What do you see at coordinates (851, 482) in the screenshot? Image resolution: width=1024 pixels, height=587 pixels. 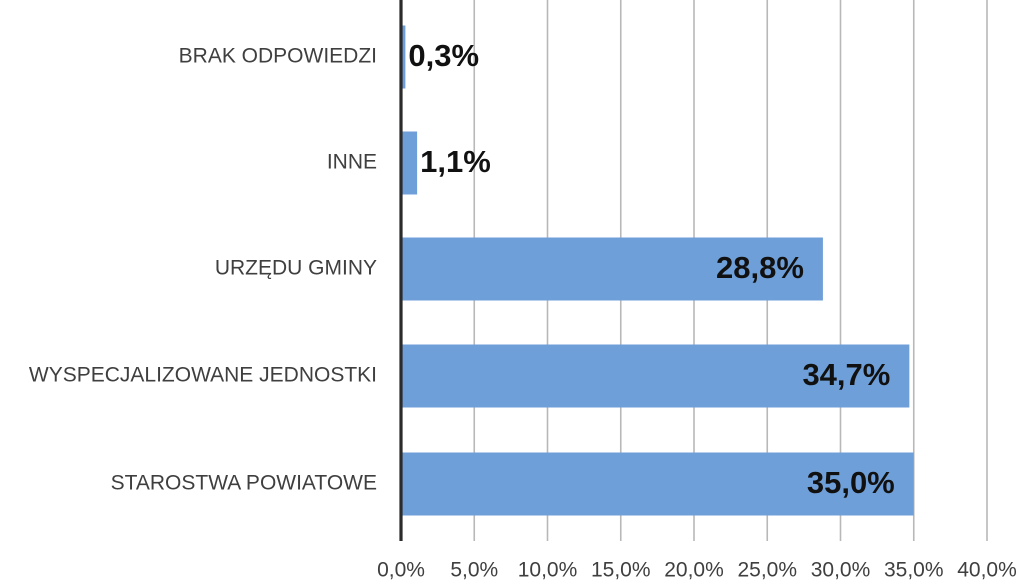 I see `data-label-4: 35,0%` at bounding box center [851, 482].